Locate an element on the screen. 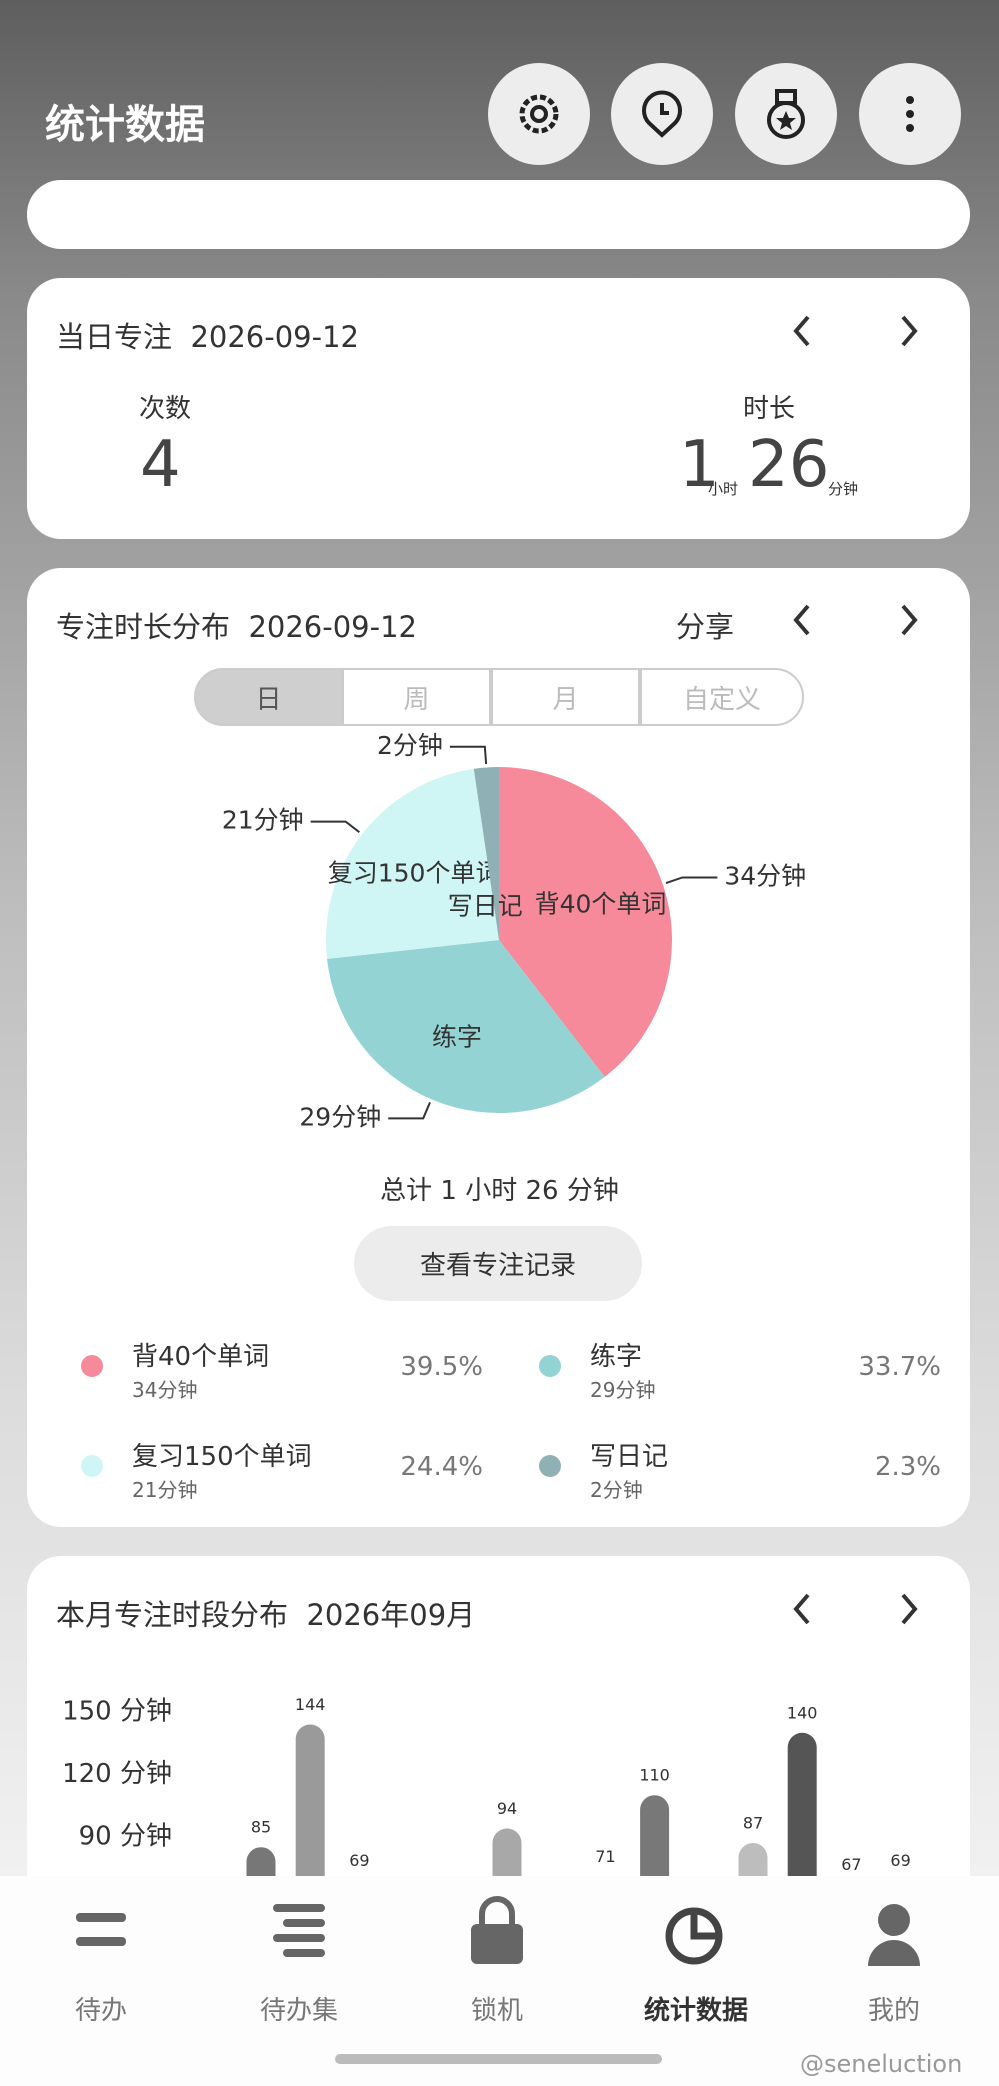 The image size is (999, 2086). nav-item: 待办集 is located at coordinates (298, 2011).